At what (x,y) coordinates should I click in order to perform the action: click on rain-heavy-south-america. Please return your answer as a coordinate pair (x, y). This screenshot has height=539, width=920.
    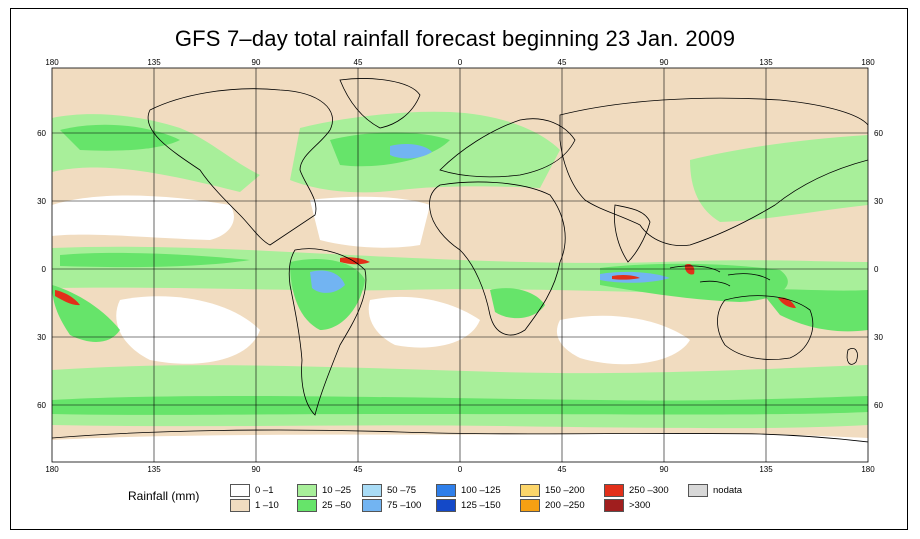
    Looking at the image, I should click on (327, 281).